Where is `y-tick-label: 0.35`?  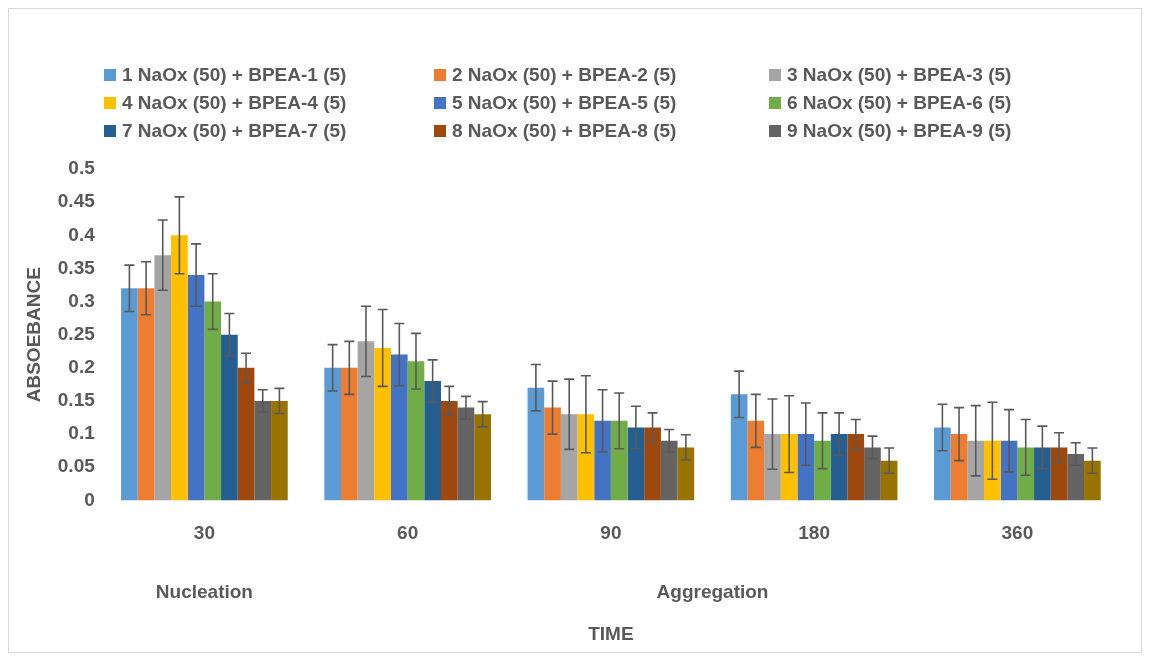 y-tick-label: 0.35 is located at coordinates (76, 267).